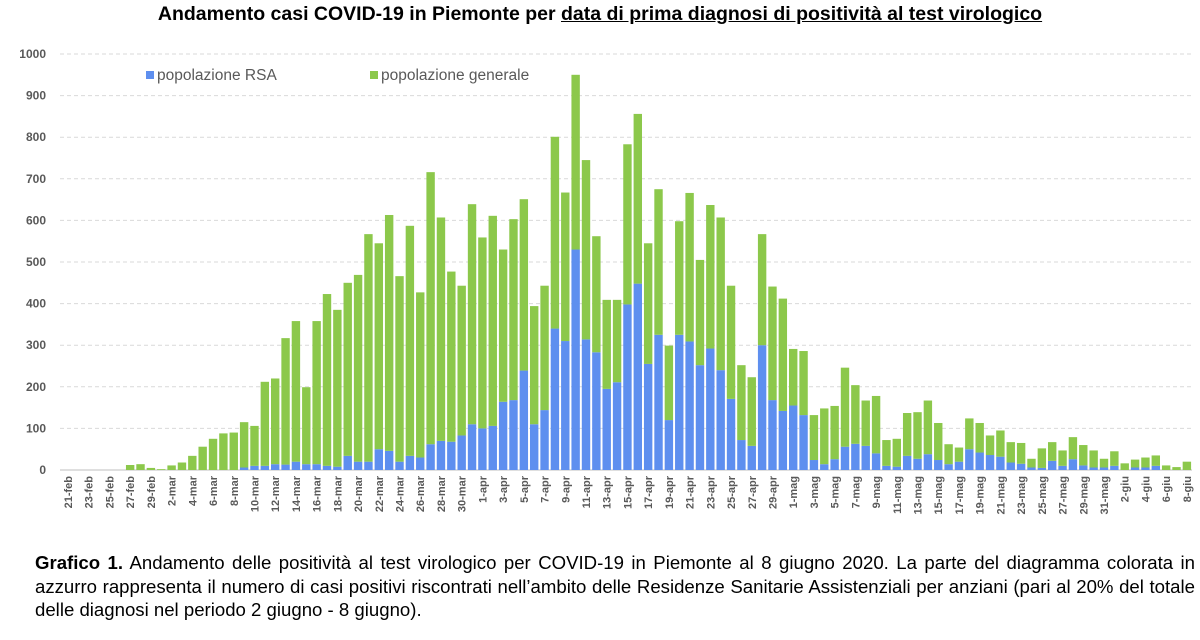  I want to click on x-tick-label: 2-giu, so click(1126, 489).